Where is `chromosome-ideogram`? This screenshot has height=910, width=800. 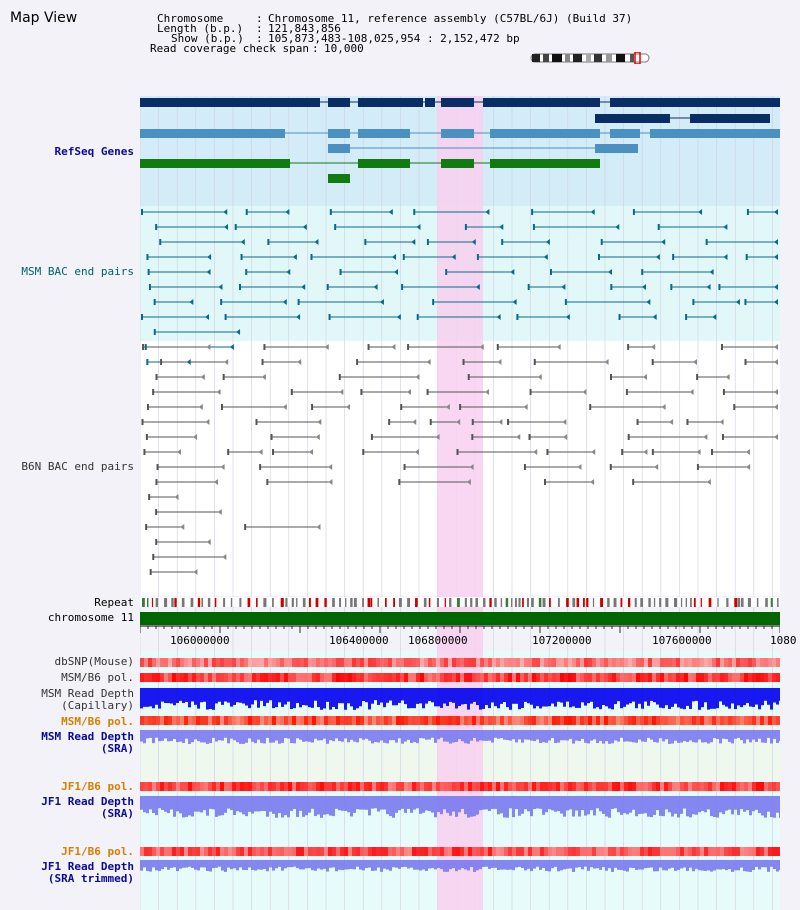
chromosome-ideogram is located at coordinates (591, 58).